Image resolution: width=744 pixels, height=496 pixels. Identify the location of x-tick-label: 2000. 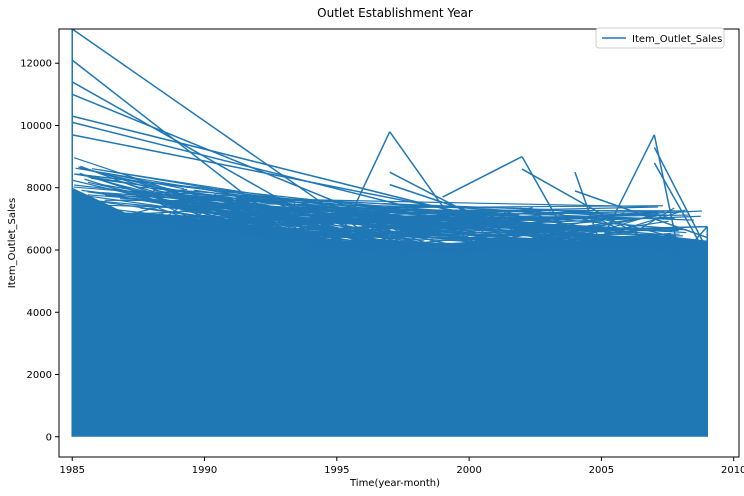
(468, 470).